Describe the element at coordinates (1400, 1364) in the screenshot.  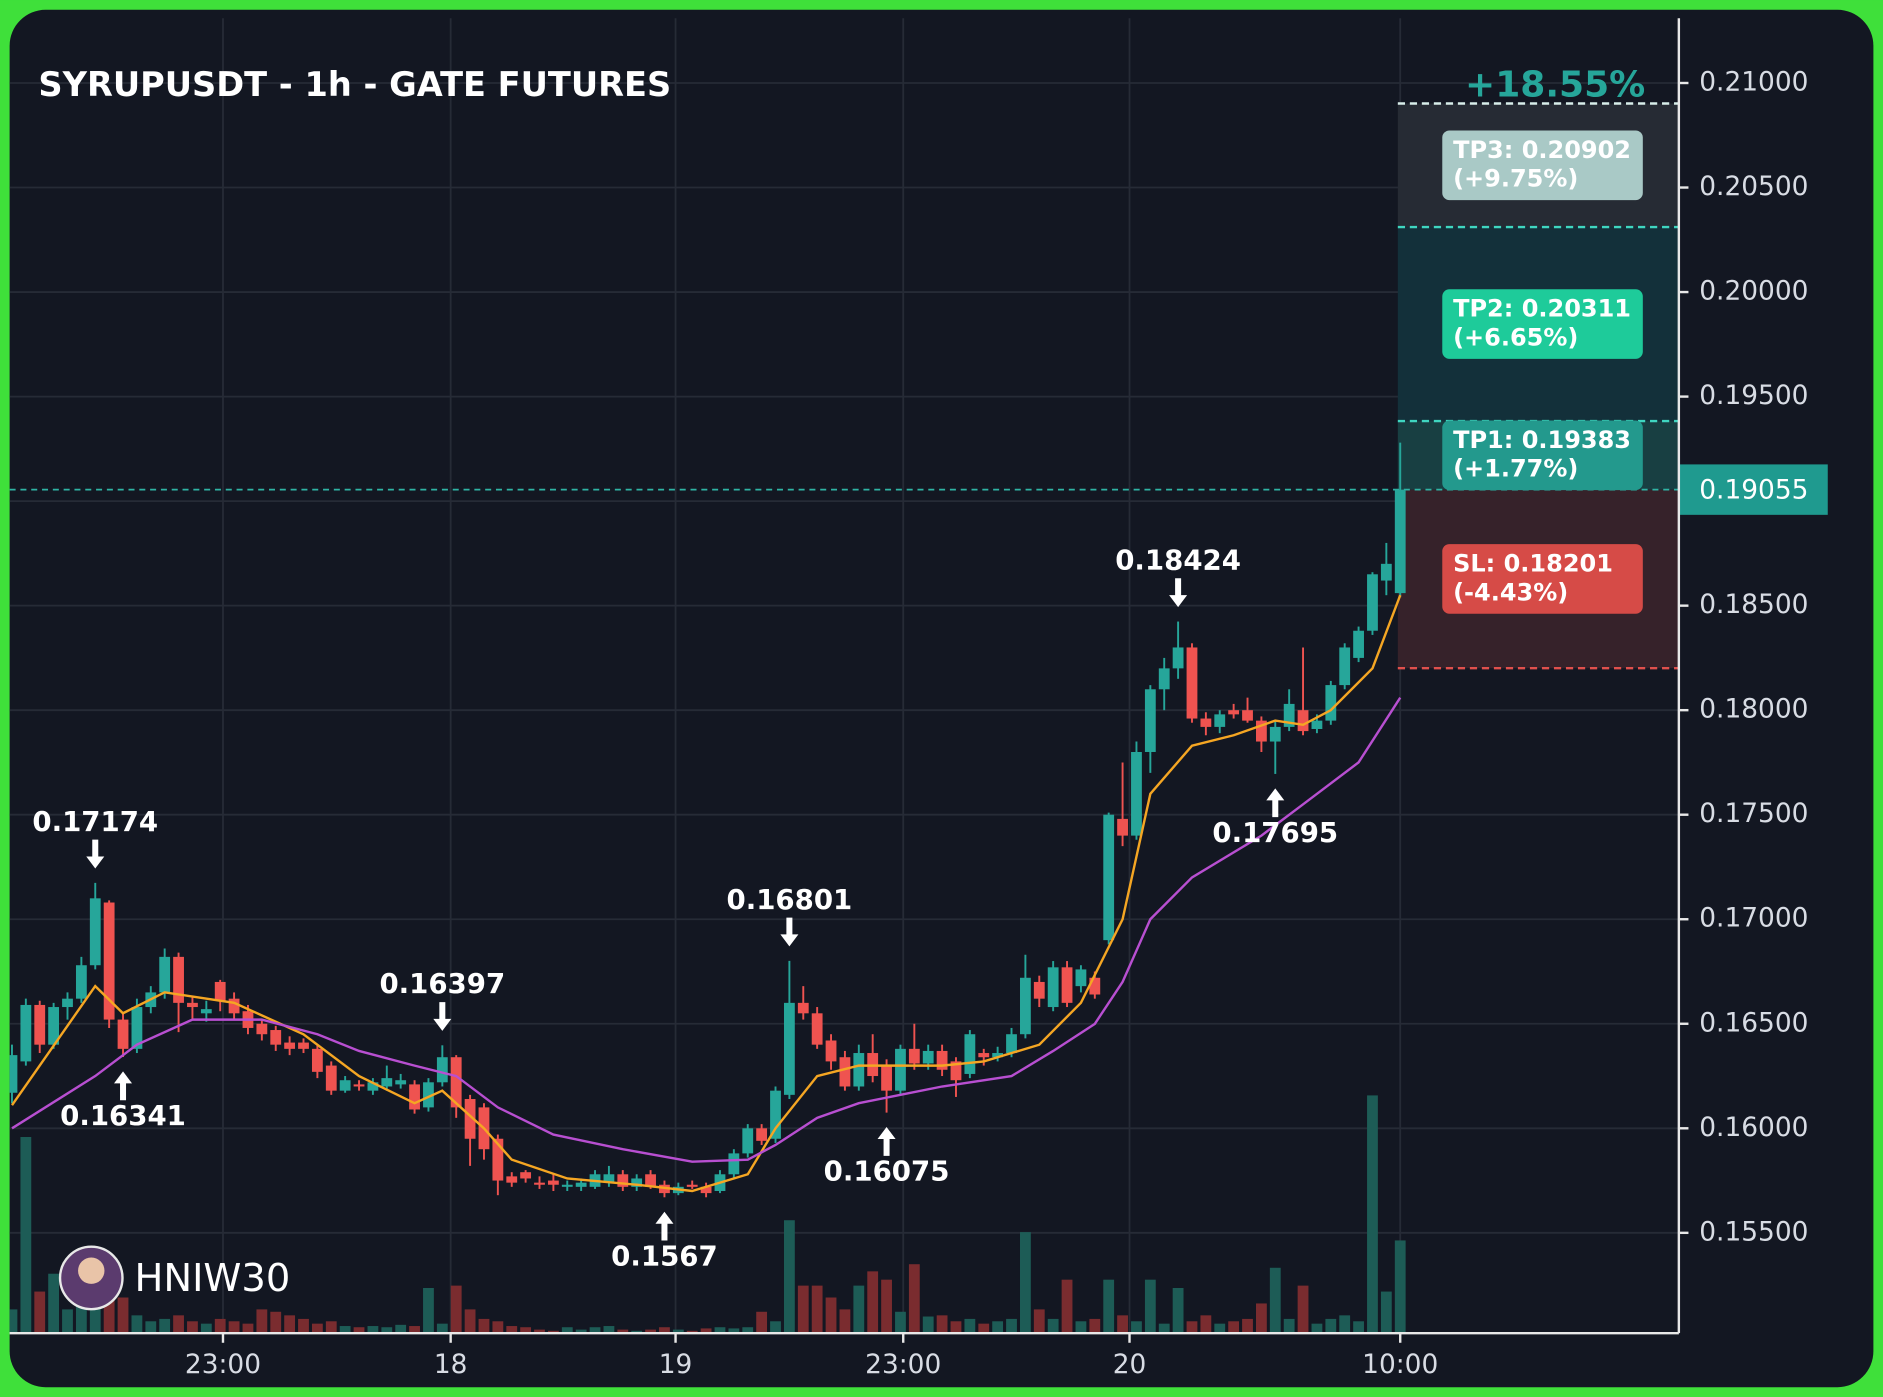
I see `x-tick-label: 10:00` at that location.